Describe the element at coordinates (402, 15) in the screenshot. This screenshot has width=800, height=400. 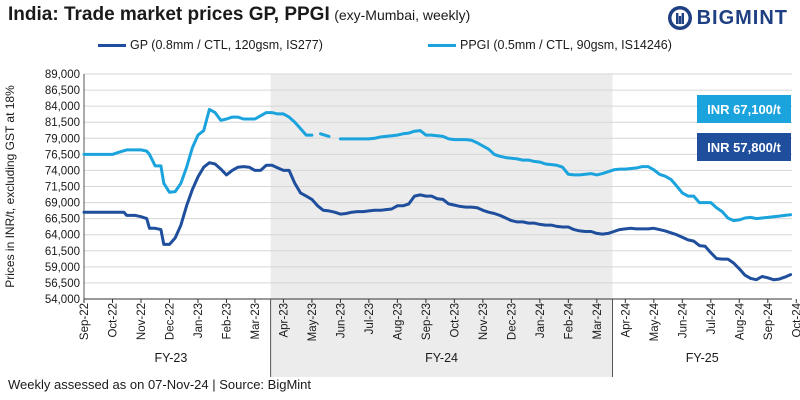
I see `chart-title-sub: (exy-Mumbai, weekly)` at that location.